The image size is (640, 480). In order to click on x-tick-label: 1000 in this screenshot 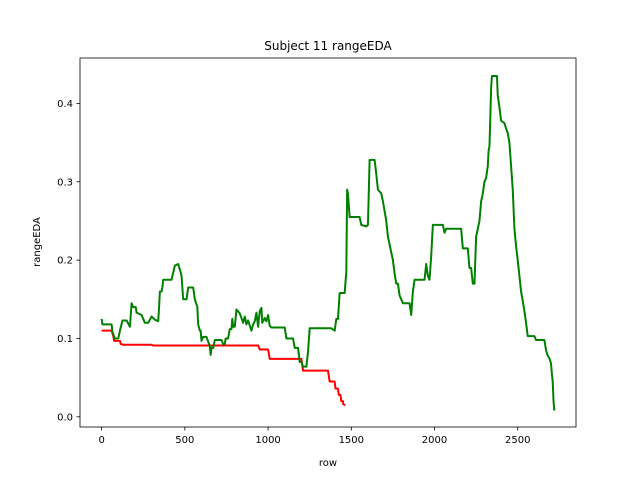, I will do `click(267, 440)`.